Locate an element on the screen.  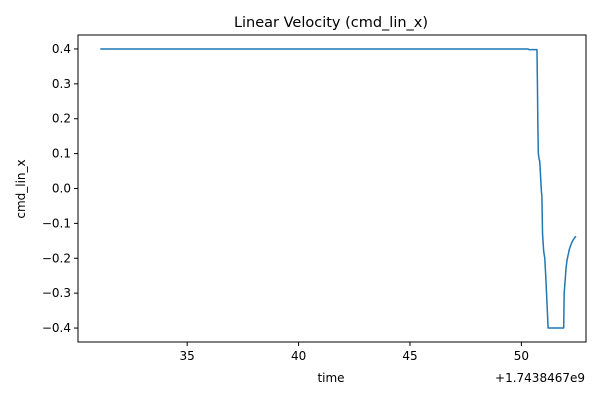
y-axis: −0.4 −0.3 −0.2 −0.1 0.0 0.1 0.2 0.3 0.4 is located at coordinates (60, 188).